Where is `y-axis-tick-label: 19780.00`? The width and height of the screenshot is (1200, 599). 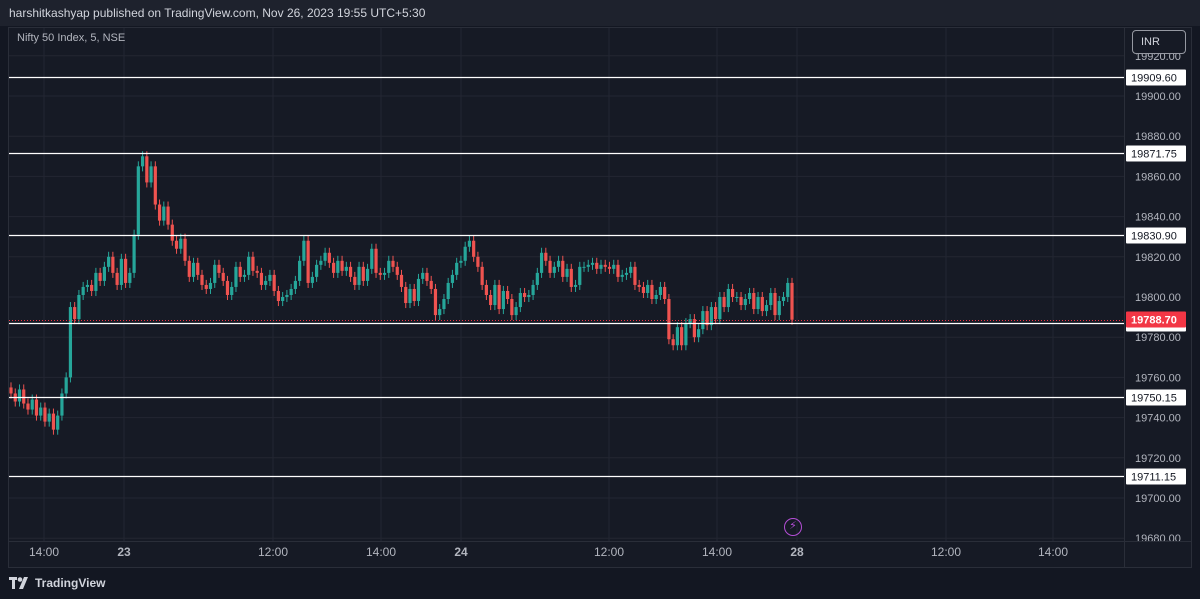 y-axis-tick-label: 19780.00 is located at coordinates (1158, 338).